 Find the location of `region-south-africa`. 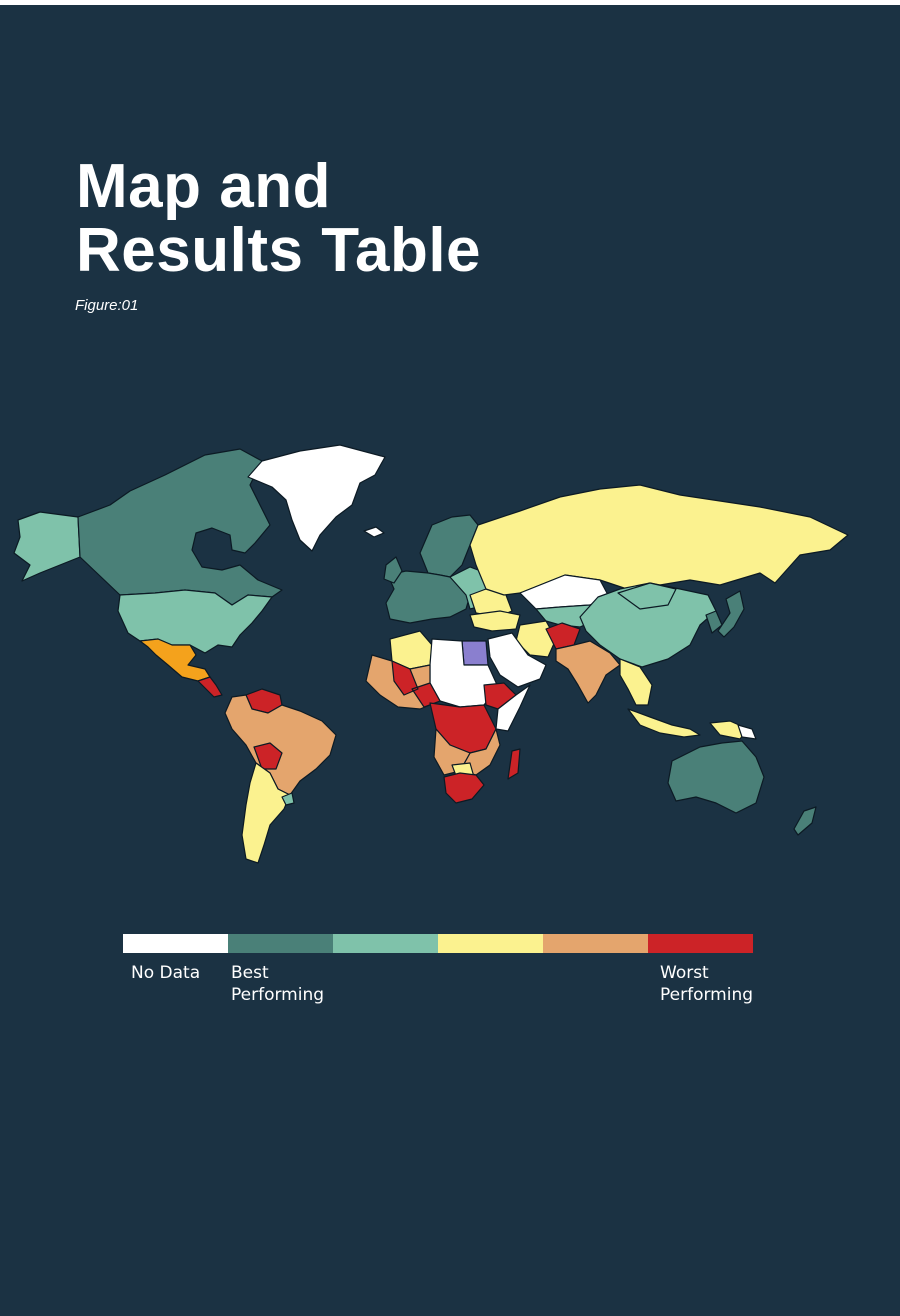

region-south-africa is located at coordinates (464, 788).